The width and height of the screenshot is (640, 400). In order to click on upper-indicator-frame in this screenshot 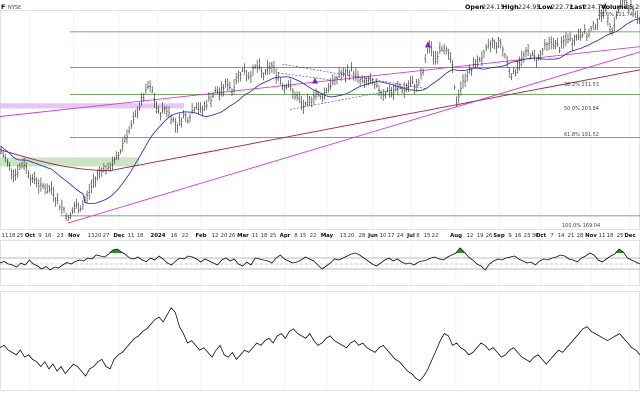, I will do `click(320, 263)`.